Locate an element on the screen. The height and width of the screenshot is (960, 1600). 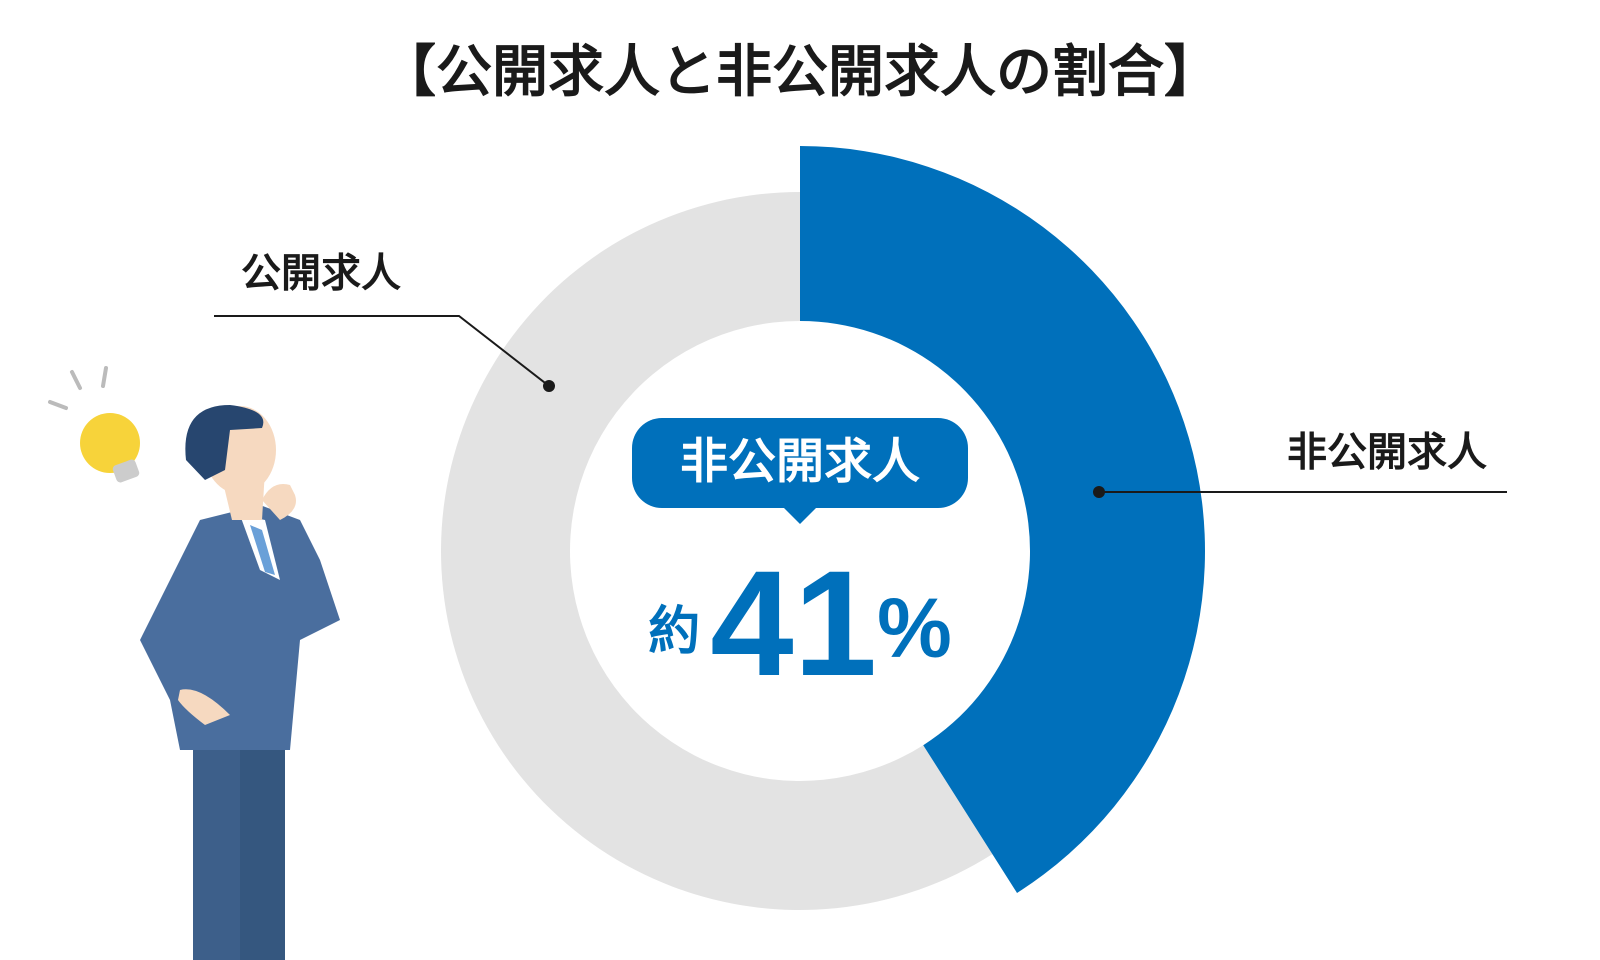
leader-line is located at coordinates (382, 351).